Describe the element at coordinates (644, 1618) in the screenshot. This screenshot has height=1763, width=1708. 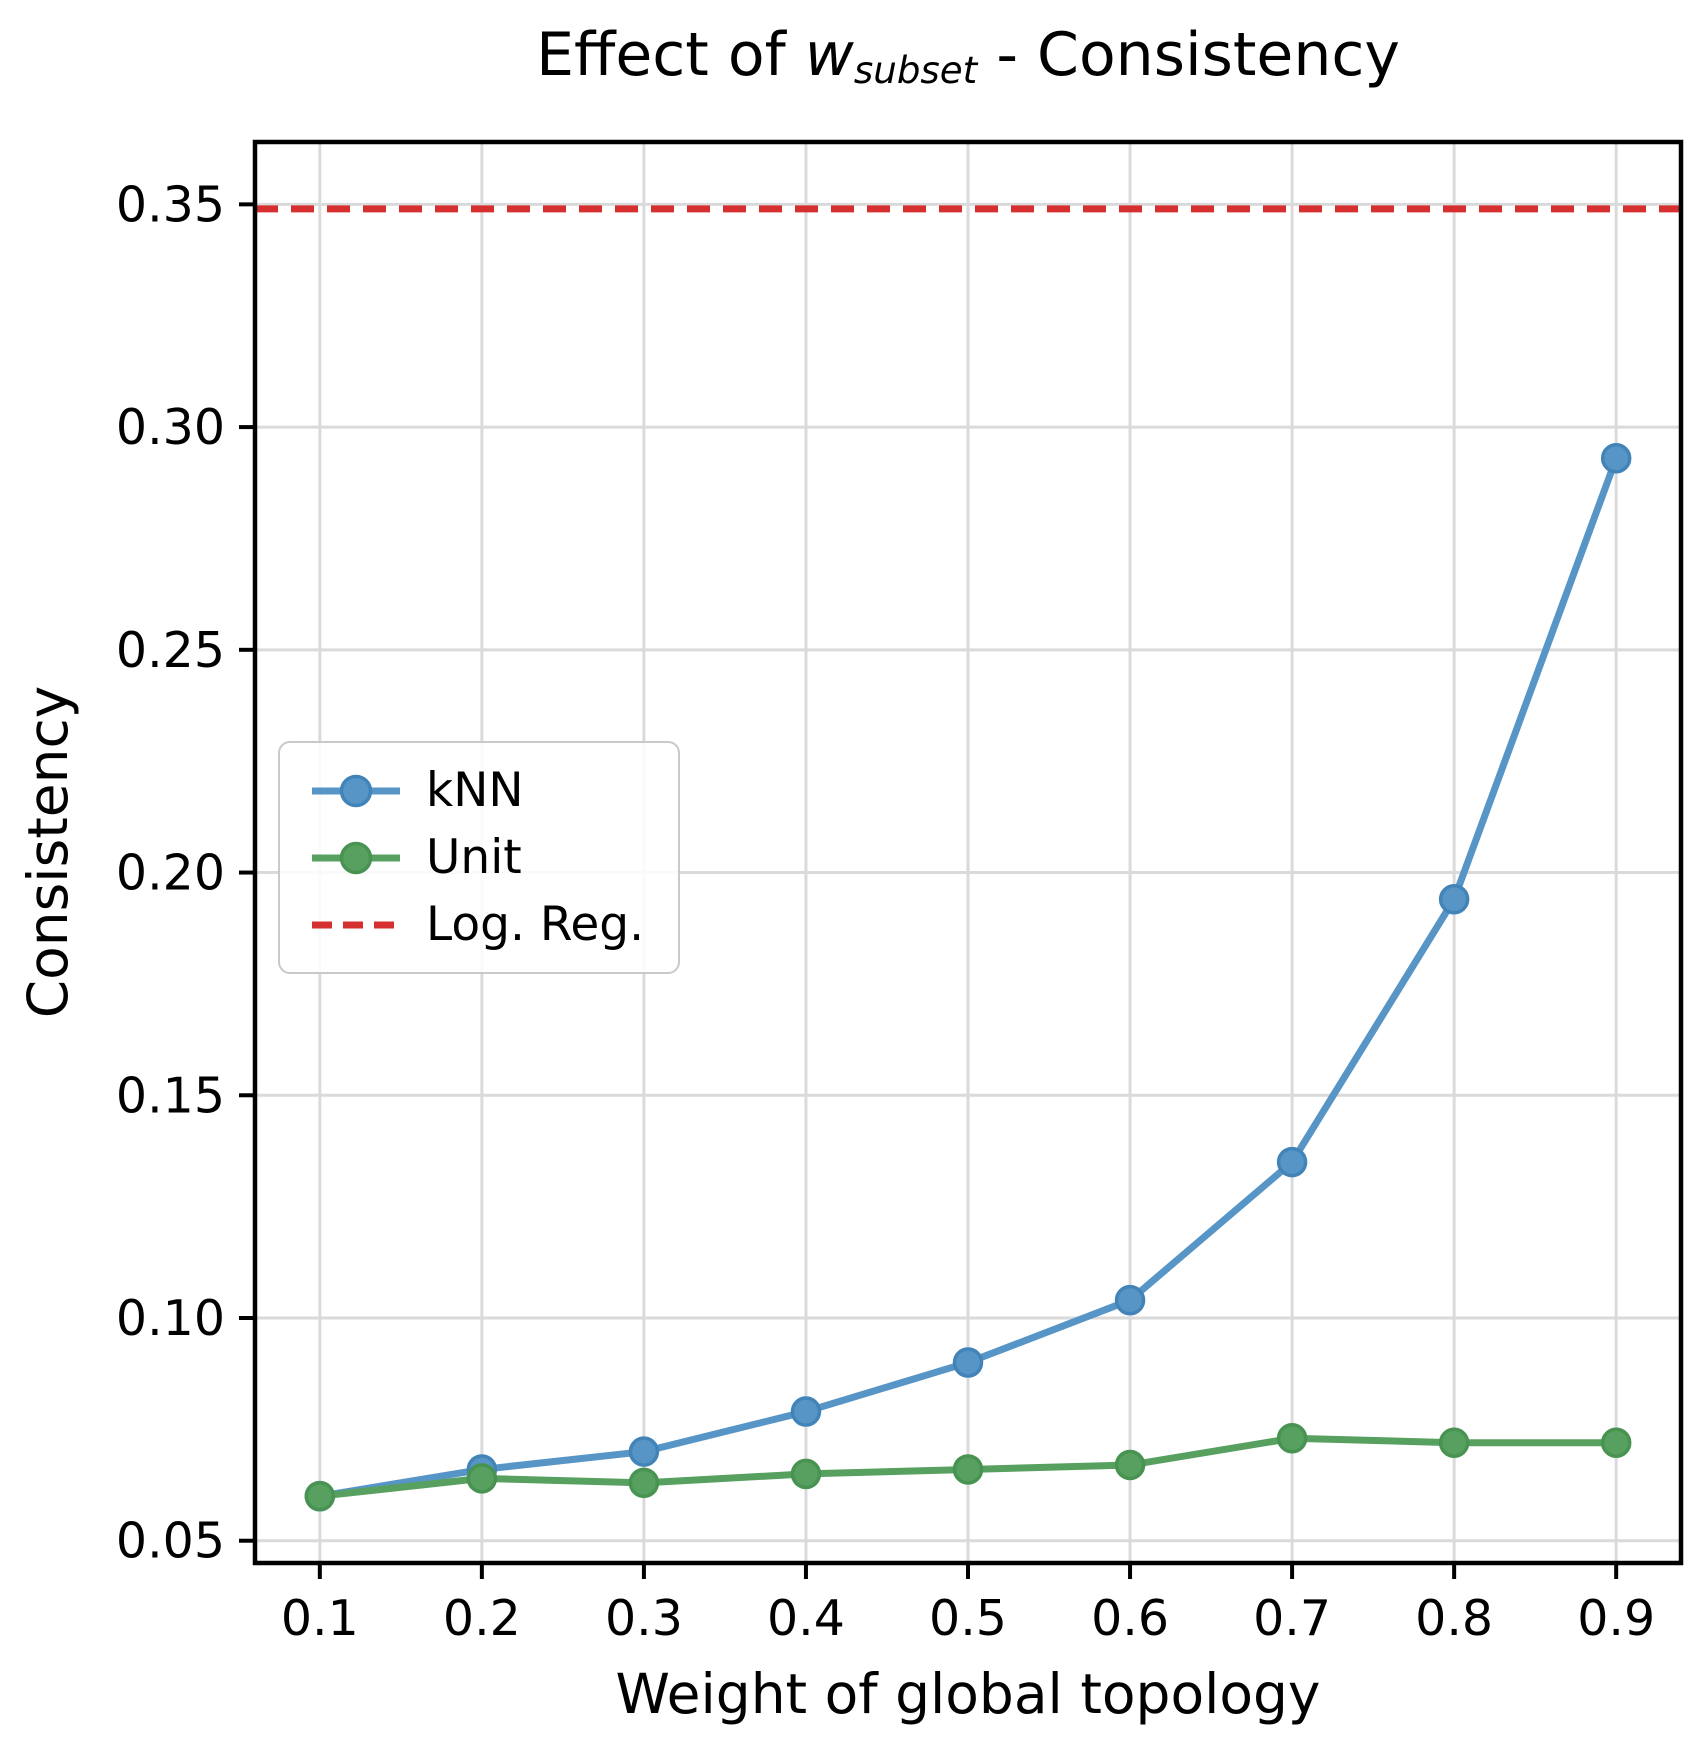
I see `x-tick-label: 0.3` at that location.